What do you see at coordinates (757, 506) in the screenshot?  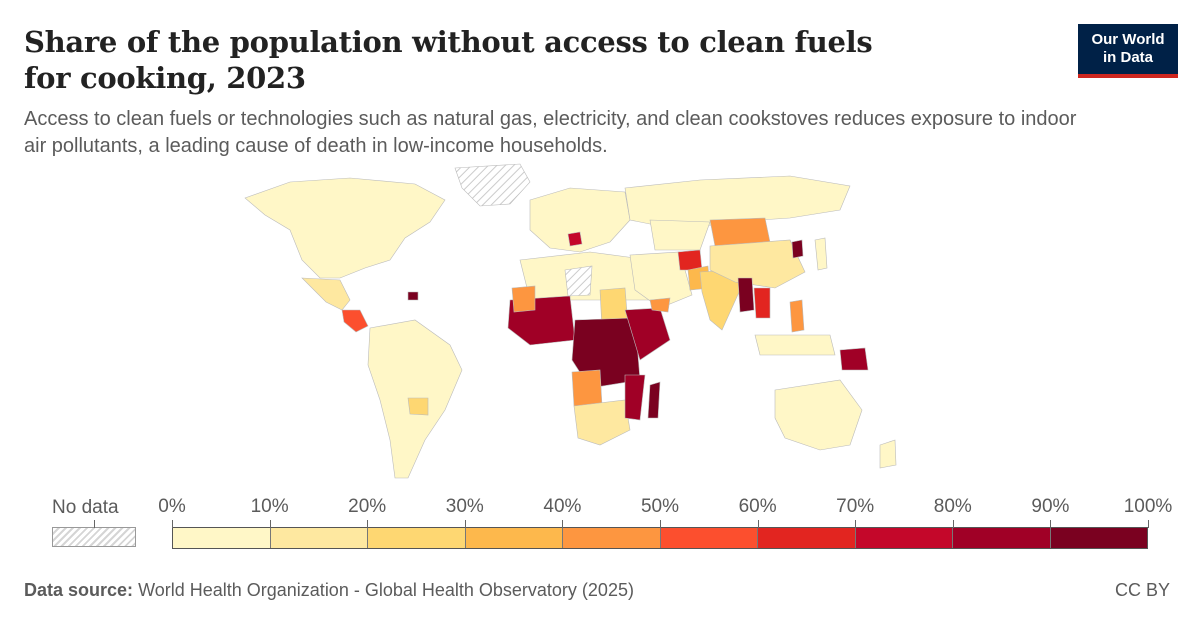 I see `legend-tick-label: 60%` at bounding box center [757, 506].